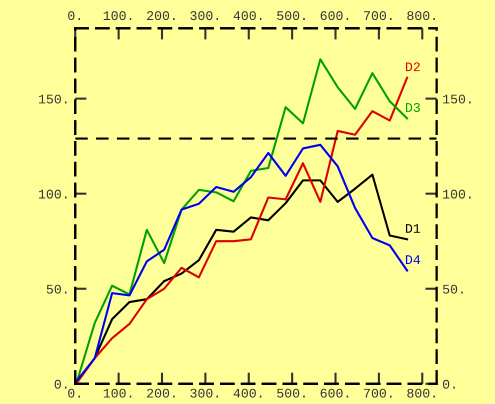 Image resolution: width=495 pixels, height=404 pixels. What do you see at coordinates (413, 67) in the screenshot?
I see `series-label: D2` at bounding box center [413, 67].